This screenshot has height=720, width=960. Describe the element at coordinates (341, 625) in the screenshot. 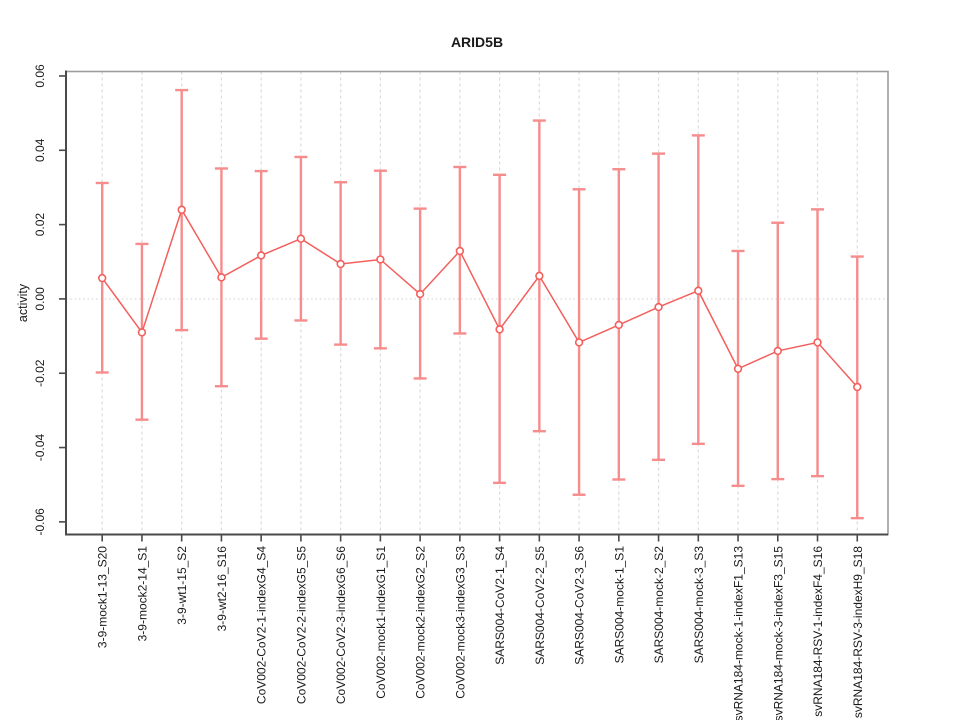

I see `x-tick-label: CoV002-CoV2-3-indexG6_S6` at that location.